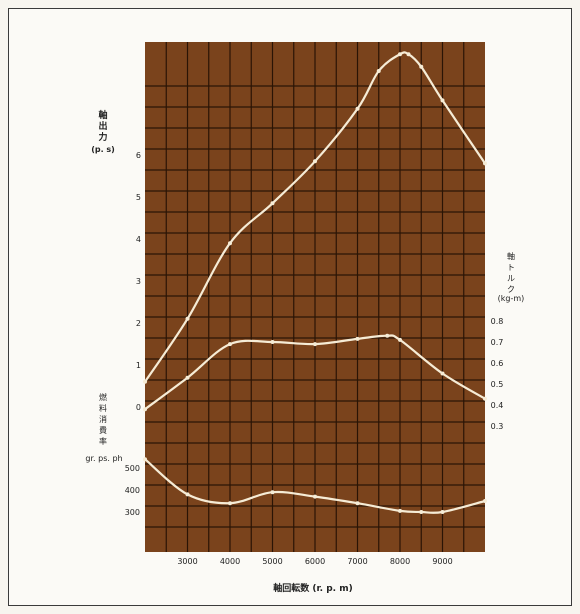  Describe the element at coordinates (103, 441) in the screenshot. I see `fuel-axis-label: 率` at that location.